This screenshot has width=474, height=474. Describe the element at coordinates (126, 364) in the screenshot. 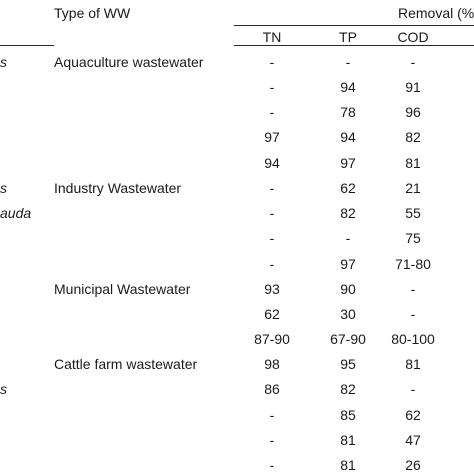

I see `group-label-cattle: Cattle farm wastewater` at that location.